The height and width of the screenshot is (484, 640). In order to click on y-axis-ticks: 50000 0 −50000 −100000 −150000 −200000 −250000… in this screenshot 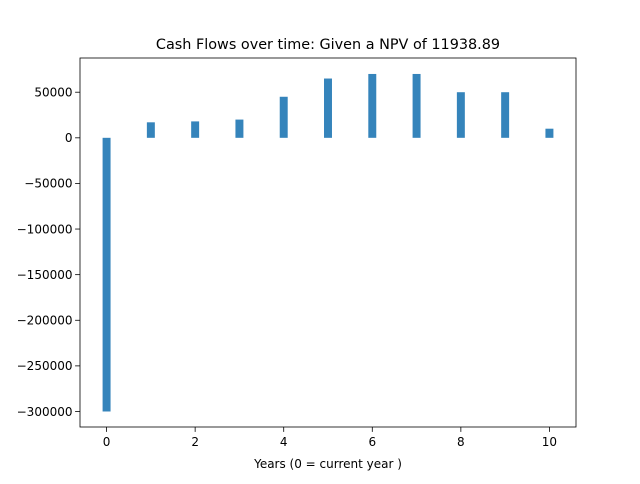, I will do `click(48, 252)`.